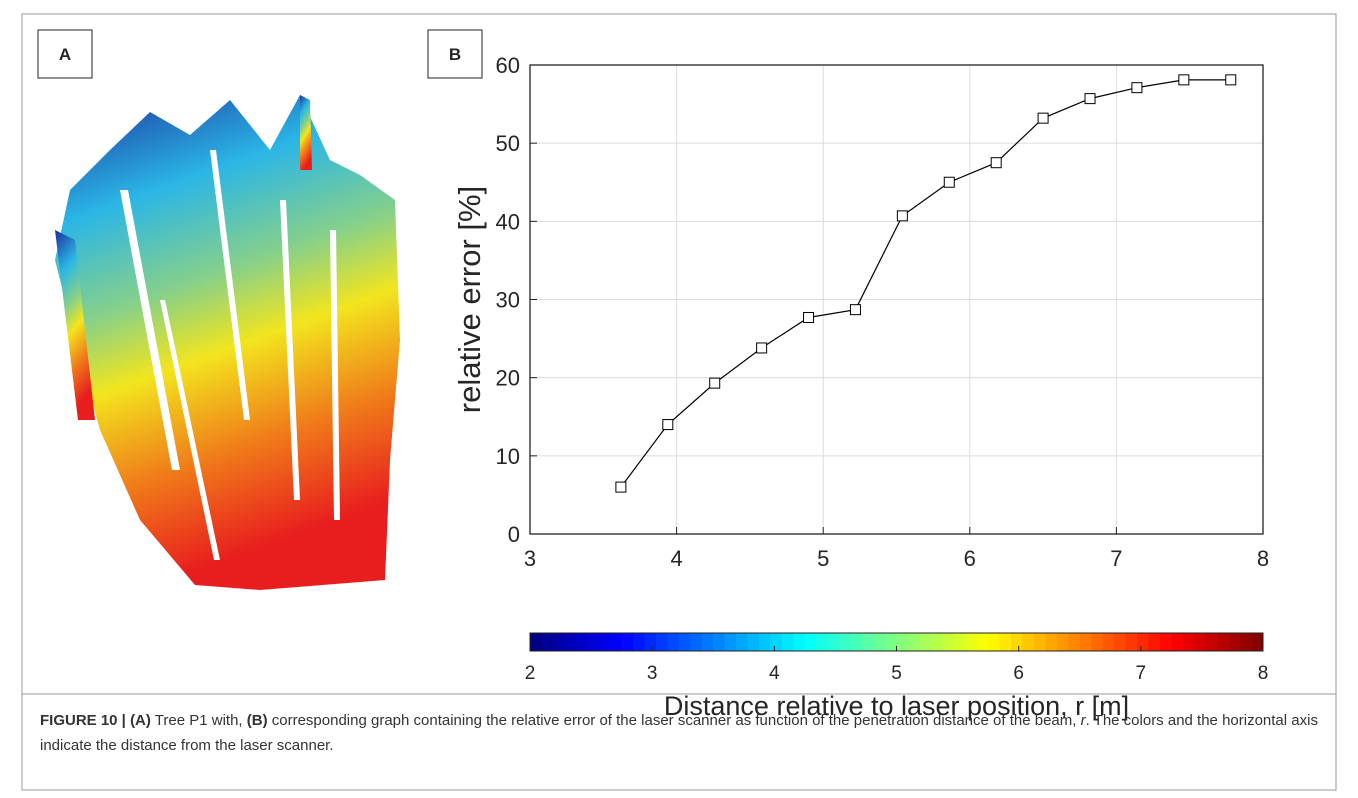 This screenshot has width=1358, height=798. I want to click on y-axis-label: relative error [%], so click(469, 299).